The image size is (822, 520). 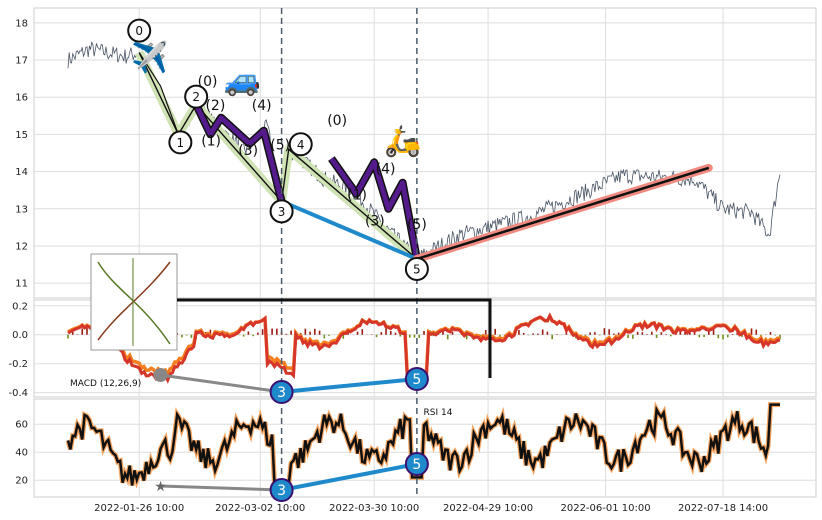 What do you see at coordinates (334, 338) in the screenshot?
I see `macd-bracket-line` at bounding box center [334, 338].